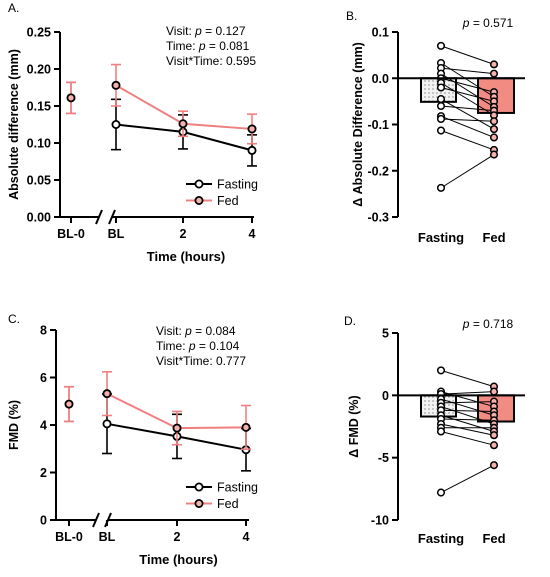  I want to click on panel-a-x-tick-label: 4, so click(252, 234).